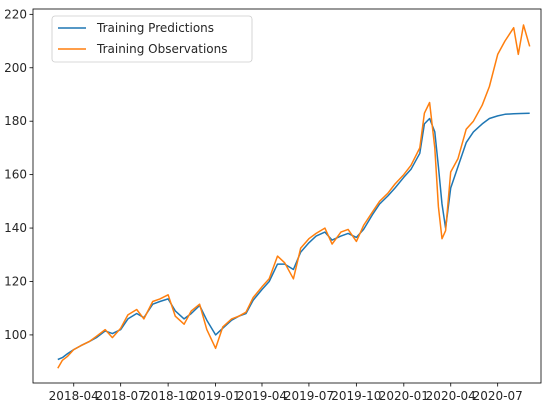 This screenshot has height=413, width=552. Describe the element at coordinates (451, 396) in the screenshot. I see `x-tick-label: 2020-04` at that location.